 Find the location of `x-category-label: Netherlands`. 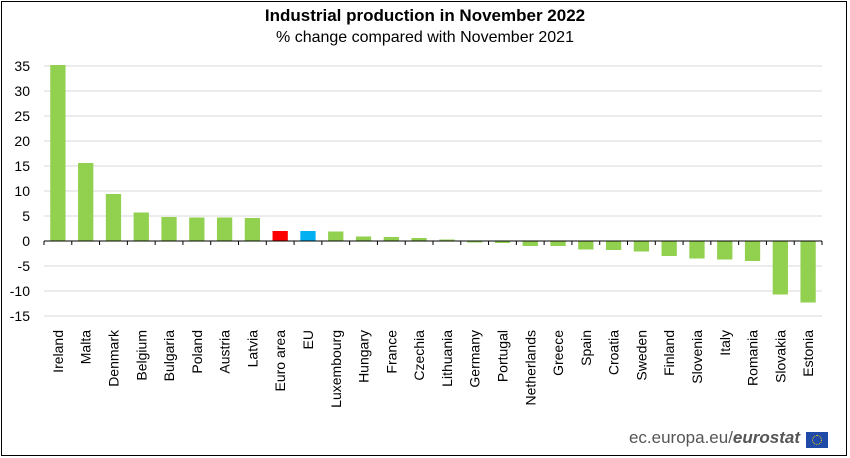

x-category-label: Netherlands is located at coordinates (530, 368).